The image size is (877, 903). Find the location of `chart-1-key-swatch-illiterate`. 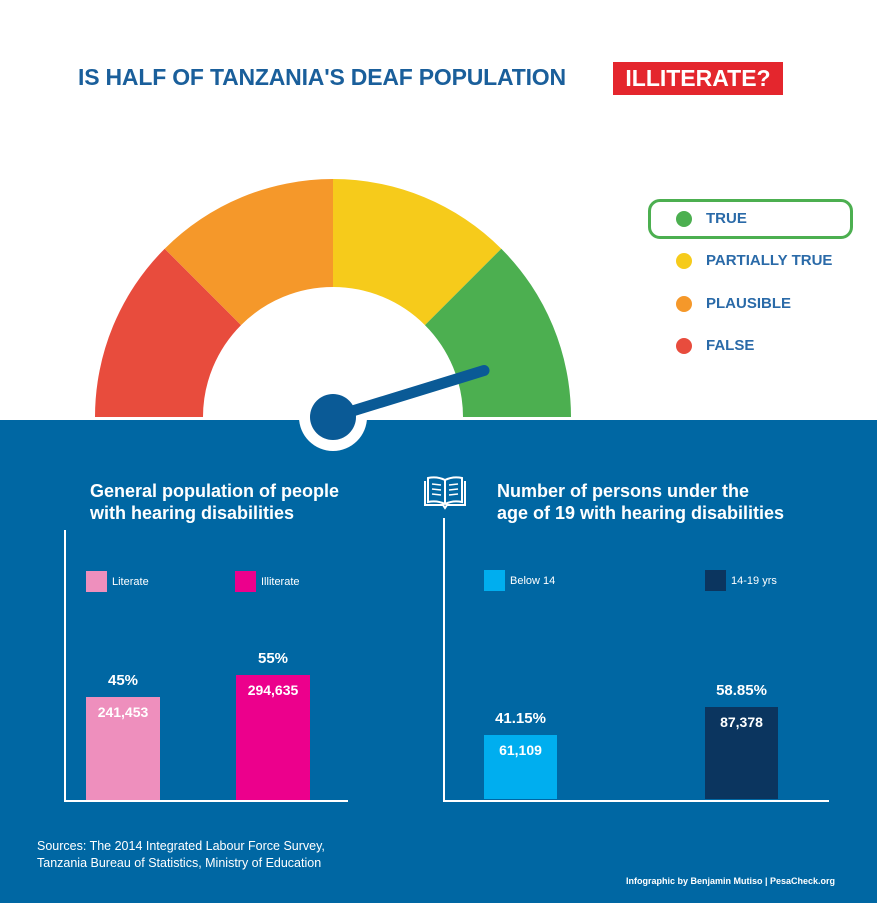

chart-1-key-swatch-illiterate is located at coordinates (245, 581).